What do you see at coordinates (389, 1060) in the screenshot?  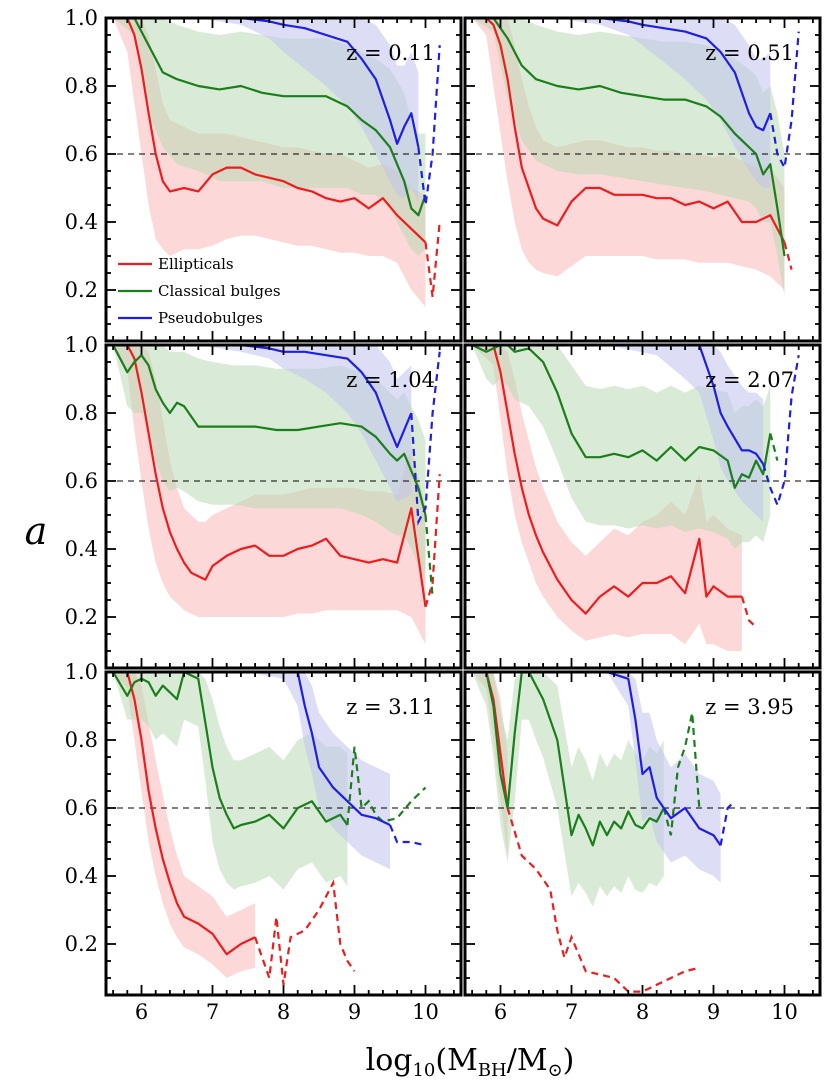 I see `x-axis-label-log: log` at bounding box center [389, 1060].